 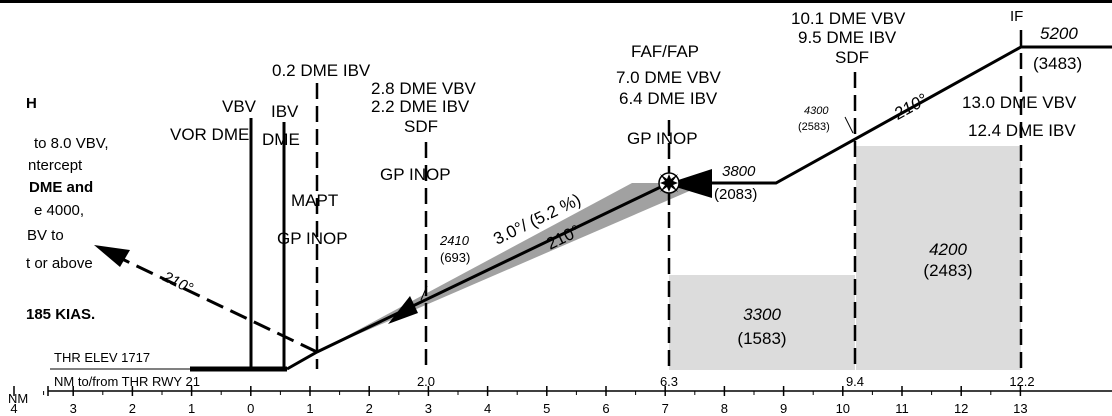 What do you see at coordinates (665, 408) in the screenshot?
I see `nm-tick-label: 7` at bounding box center [665, 408].